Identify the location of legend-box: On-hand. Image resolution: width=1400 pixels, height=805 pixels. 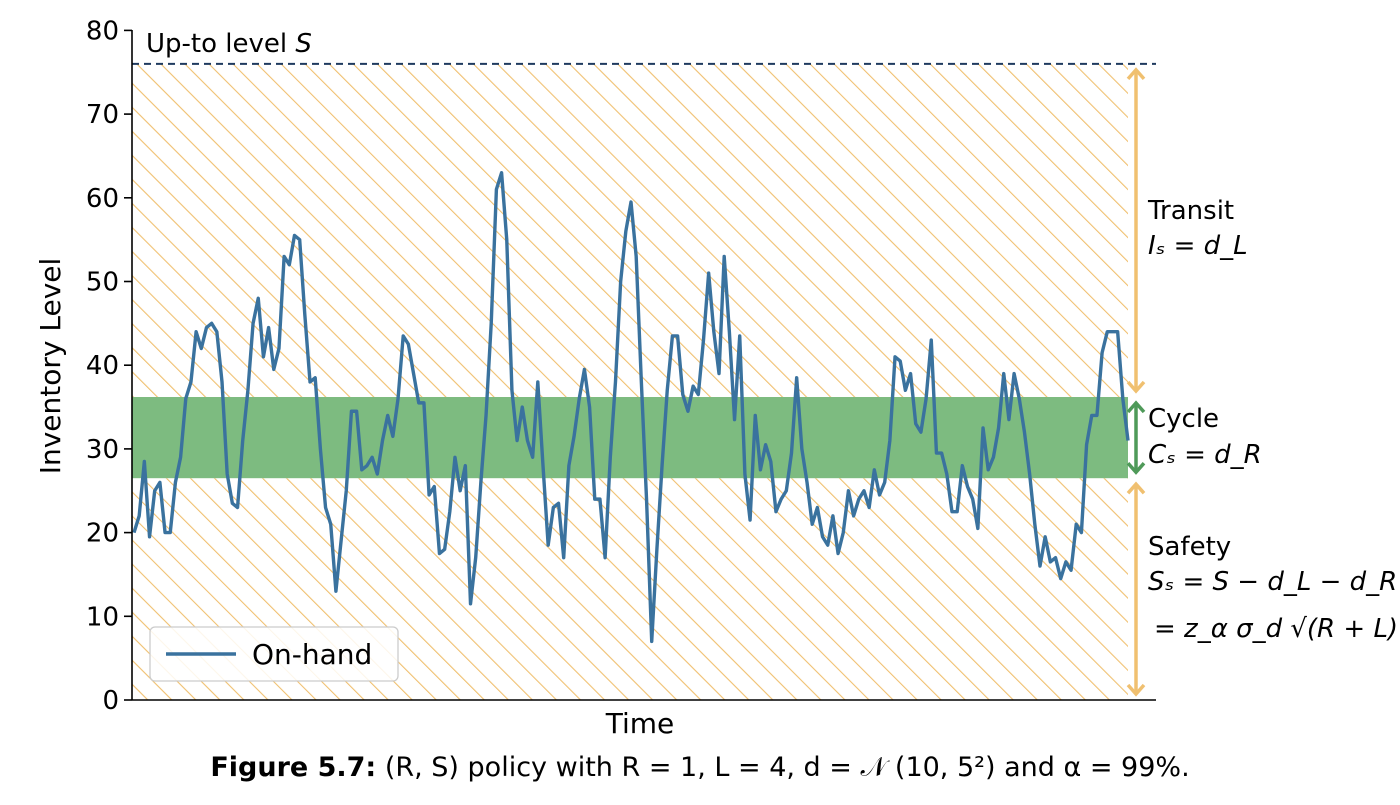
(274, 654).